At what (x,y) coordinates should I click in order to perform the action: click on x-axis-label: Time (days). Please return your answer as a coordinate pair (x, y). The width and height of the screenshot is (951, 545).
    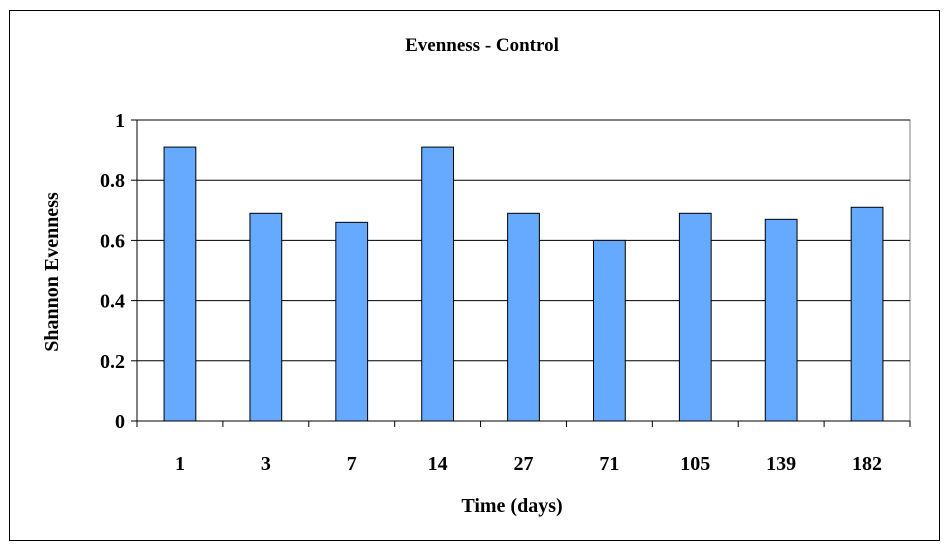
    Looking at the image, I should click on (511, 506).